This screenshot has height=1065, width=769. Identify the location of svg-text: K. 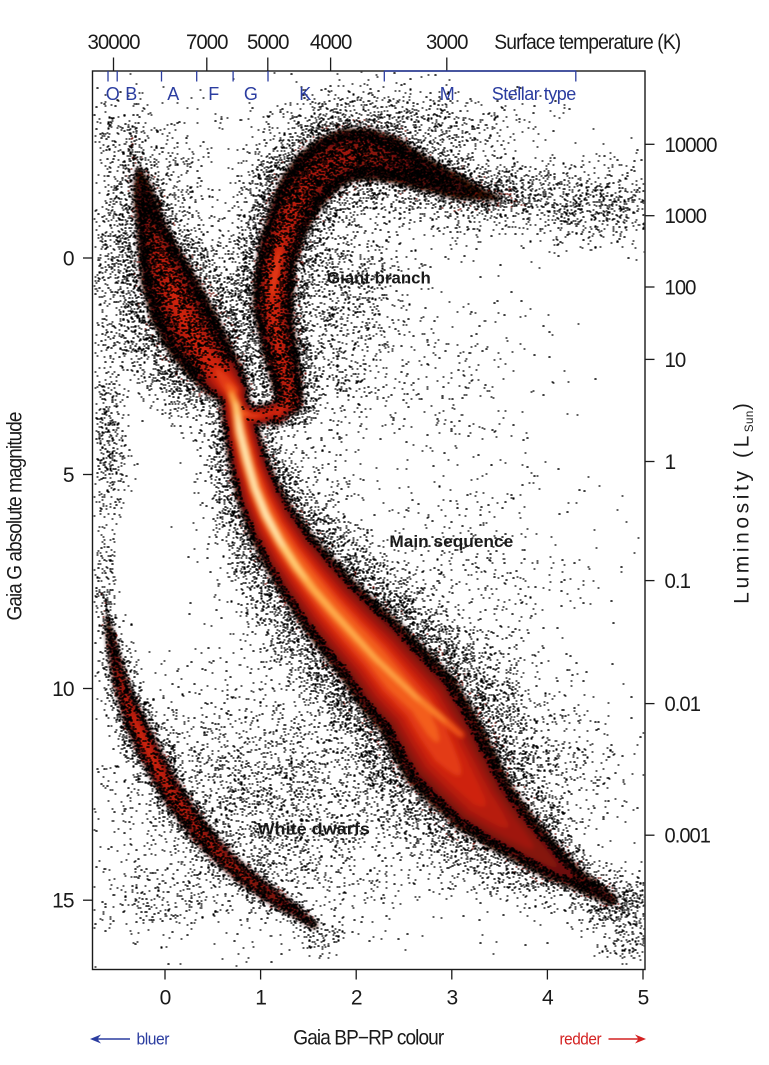
(305, 94).